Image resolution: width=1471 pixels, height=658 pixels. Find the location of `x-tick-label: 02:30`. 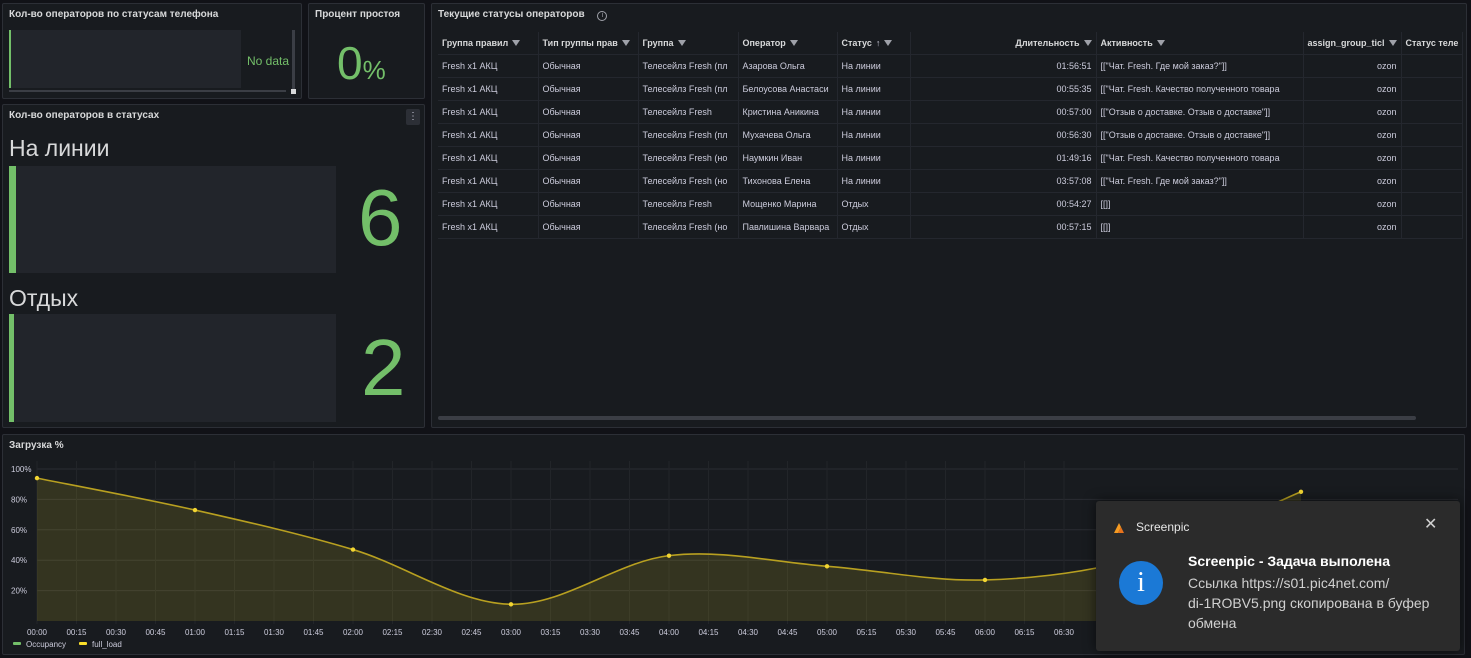

x-tick-label: 02:30 is located at coordinates (432, 632).